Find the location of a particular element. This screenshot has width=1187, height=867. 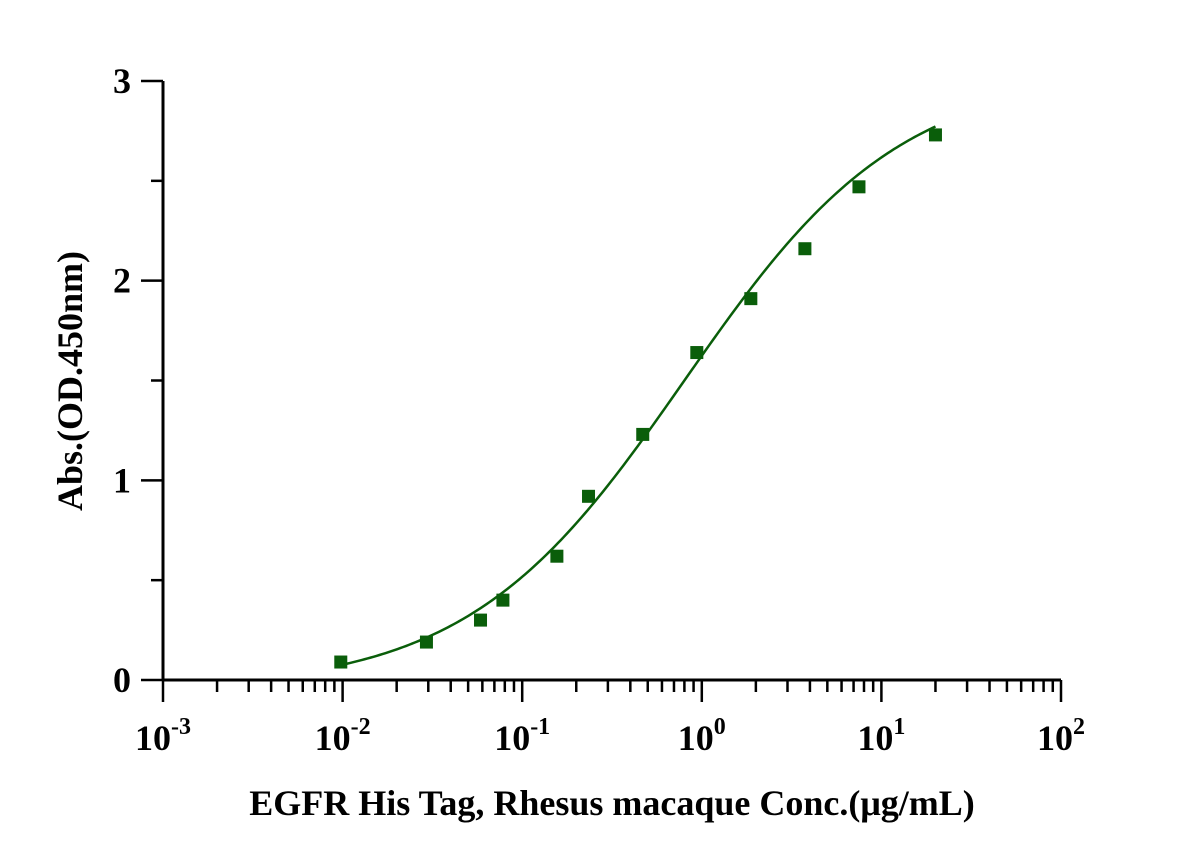

x-tick-label: 10⁻² is located at coordinates (343, 736).